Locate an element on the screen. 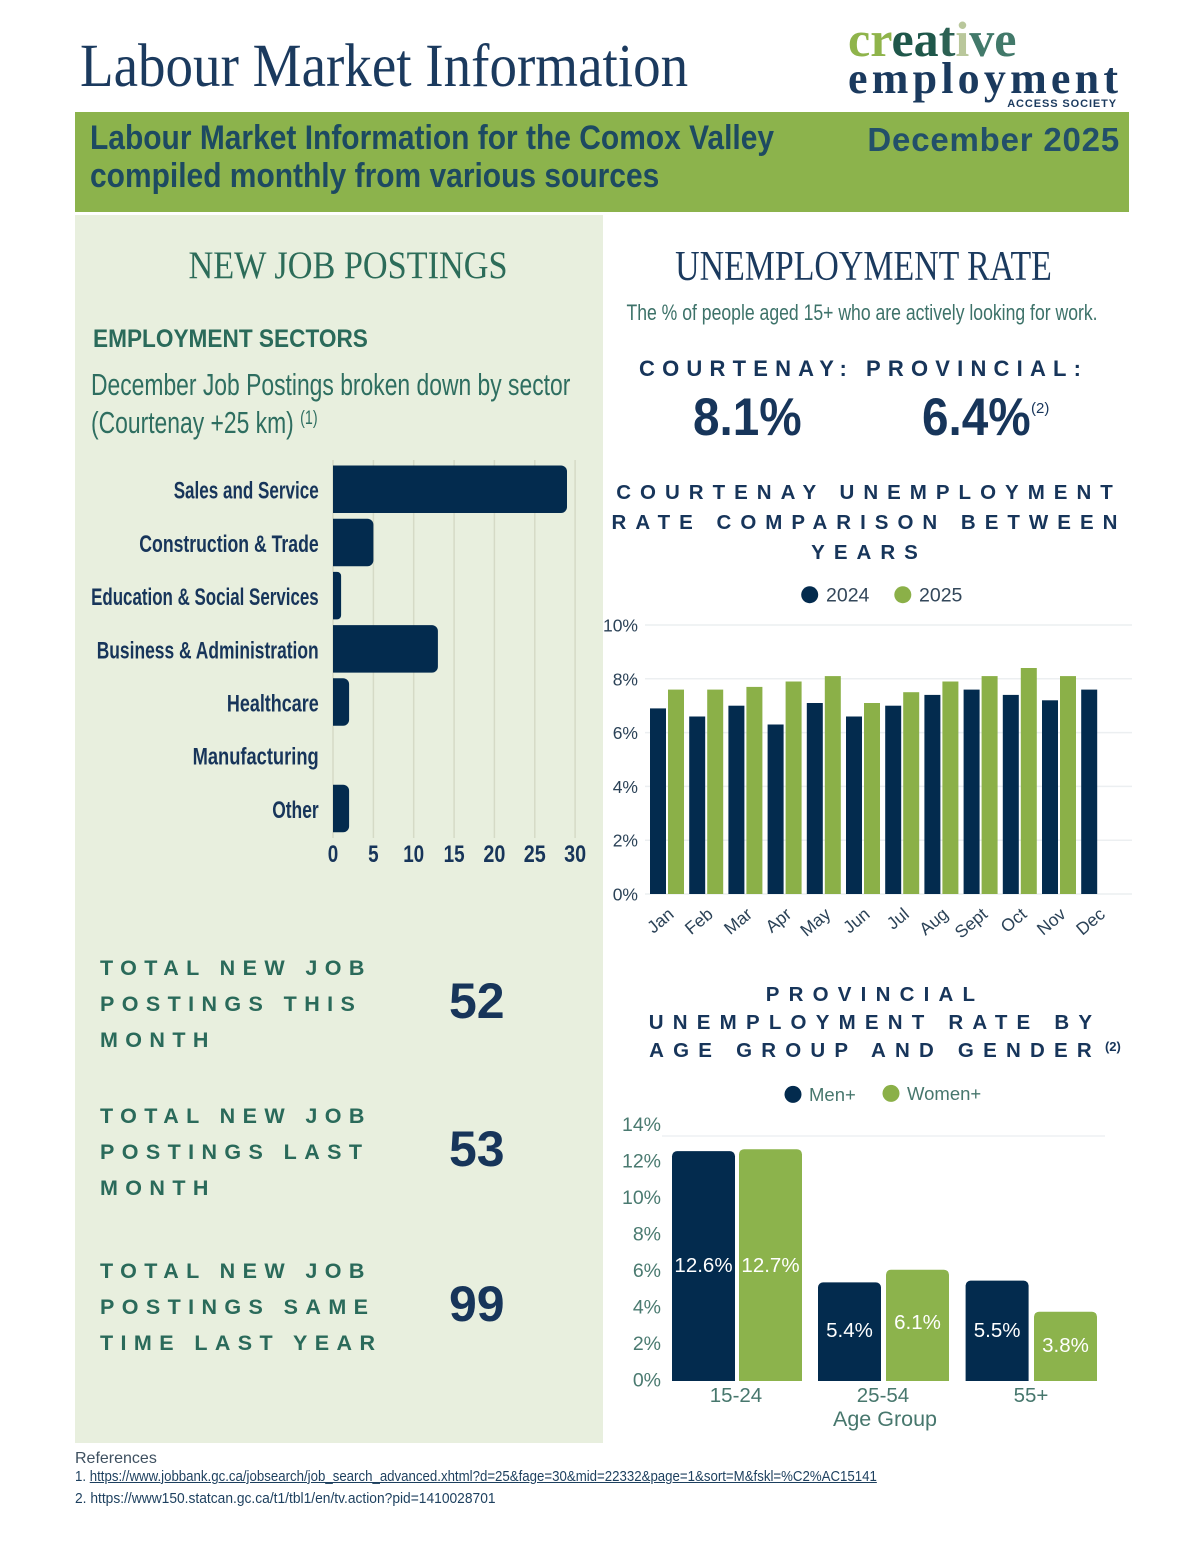 The height and width of the screenshot is (1553, 1200). svg-text: 15-24 is located at coordinates (736, 1395).